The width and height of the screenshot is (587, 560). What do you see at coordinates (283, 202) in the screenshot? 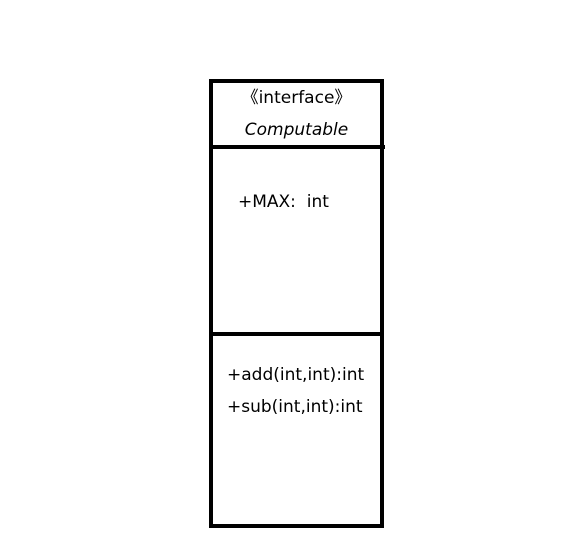
I see `attribute-item: +MAX: int` at bounding box center [283, 202].